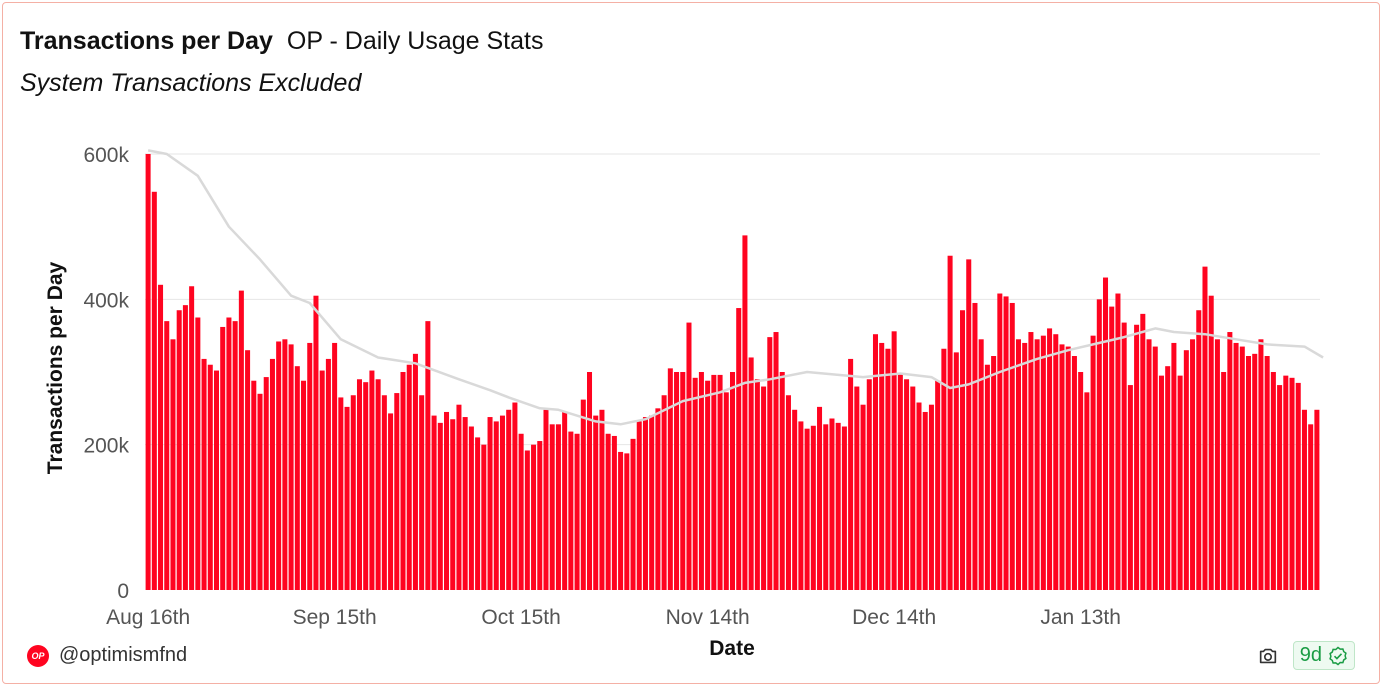  What do you see at coordinates (1080, 617) in the screenshot?
I see `x-tick-label: Jan 13th` at bounding box center [1080, 617].